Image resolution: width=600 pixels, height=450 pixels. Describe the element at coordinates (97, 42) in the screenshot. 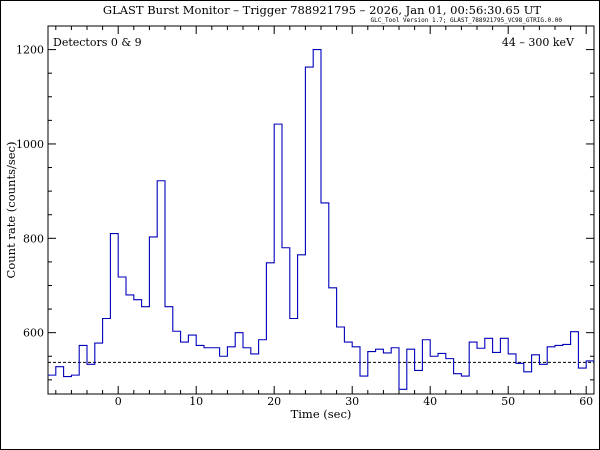

I see `detectors-annotation: Detectors 0 & 9` at that location.